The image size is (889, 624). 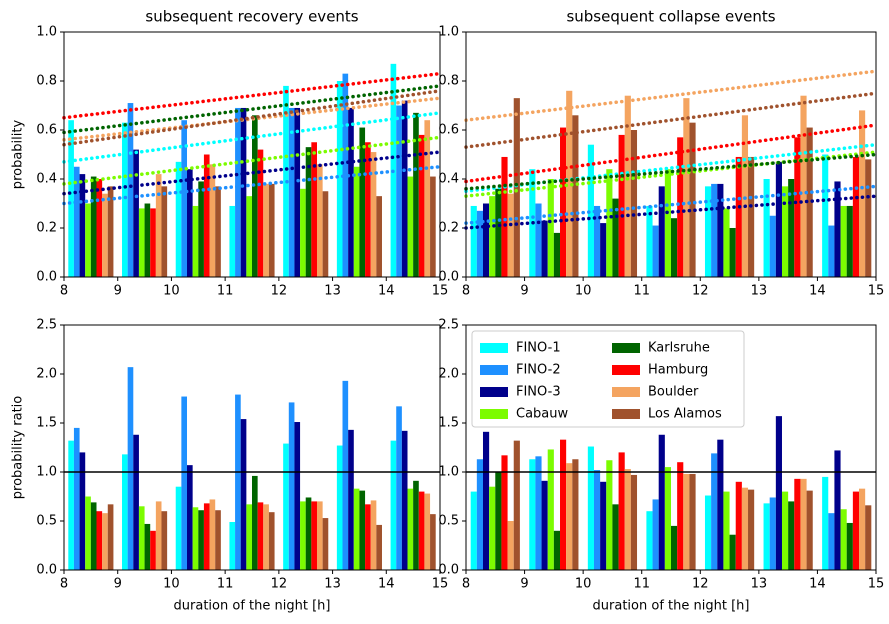 I want to click on legend-label: Boulder, so click(x=673, y=392).